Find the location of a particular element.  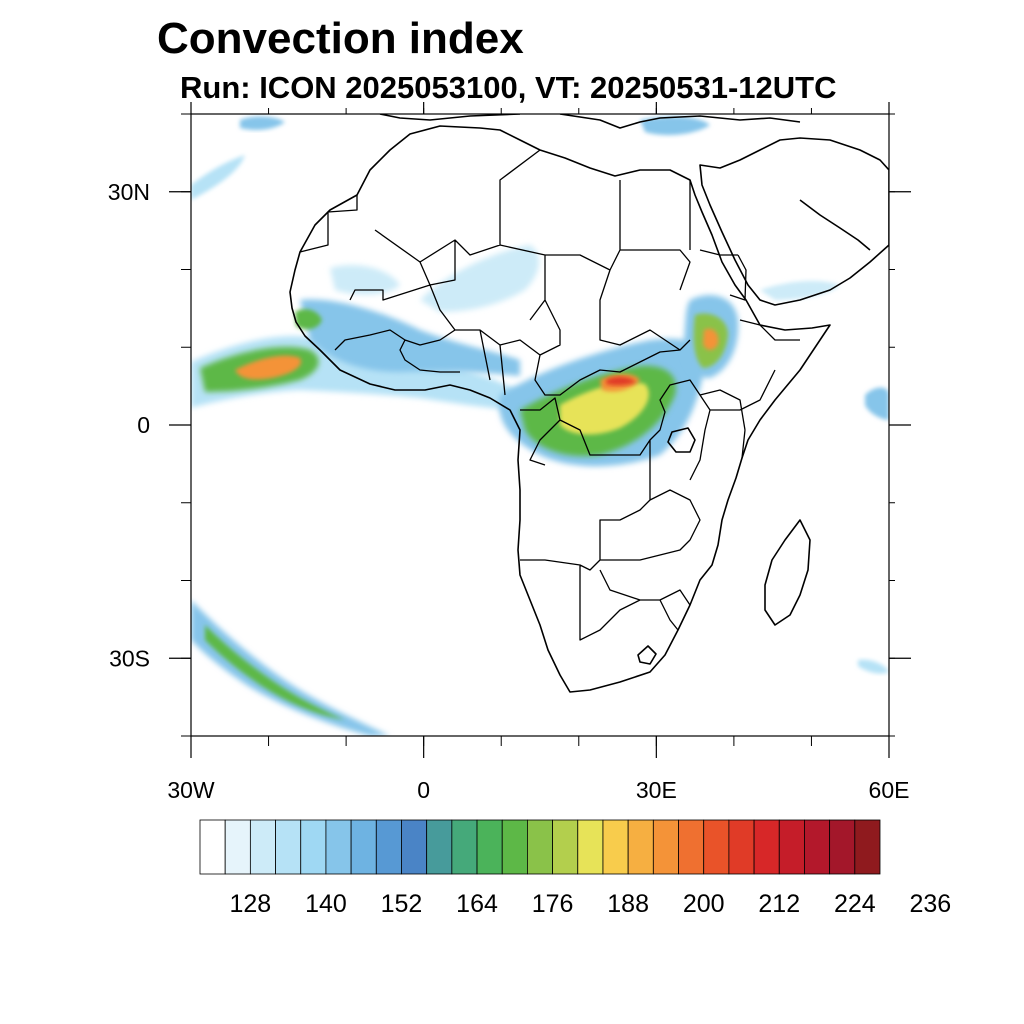

gulf-coastline is located at coordinates (835, 225).